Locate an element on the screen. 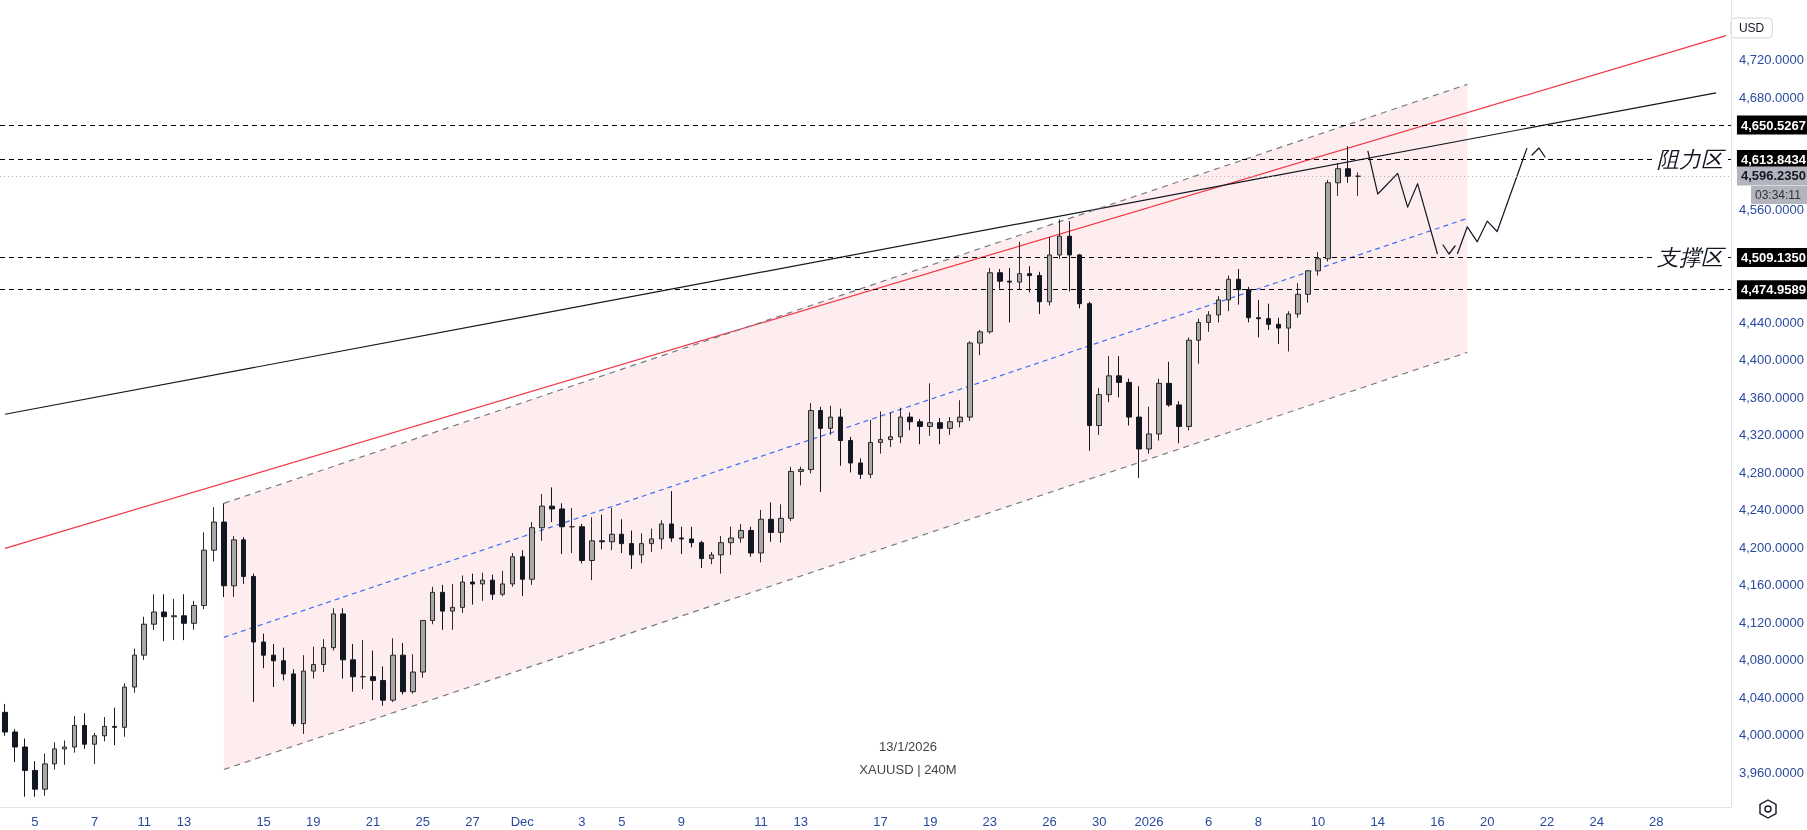 Image resolution: width=1807 pixels, height=830 pixels. x-tick-label: 22 is located at coordinates (1547, 821).